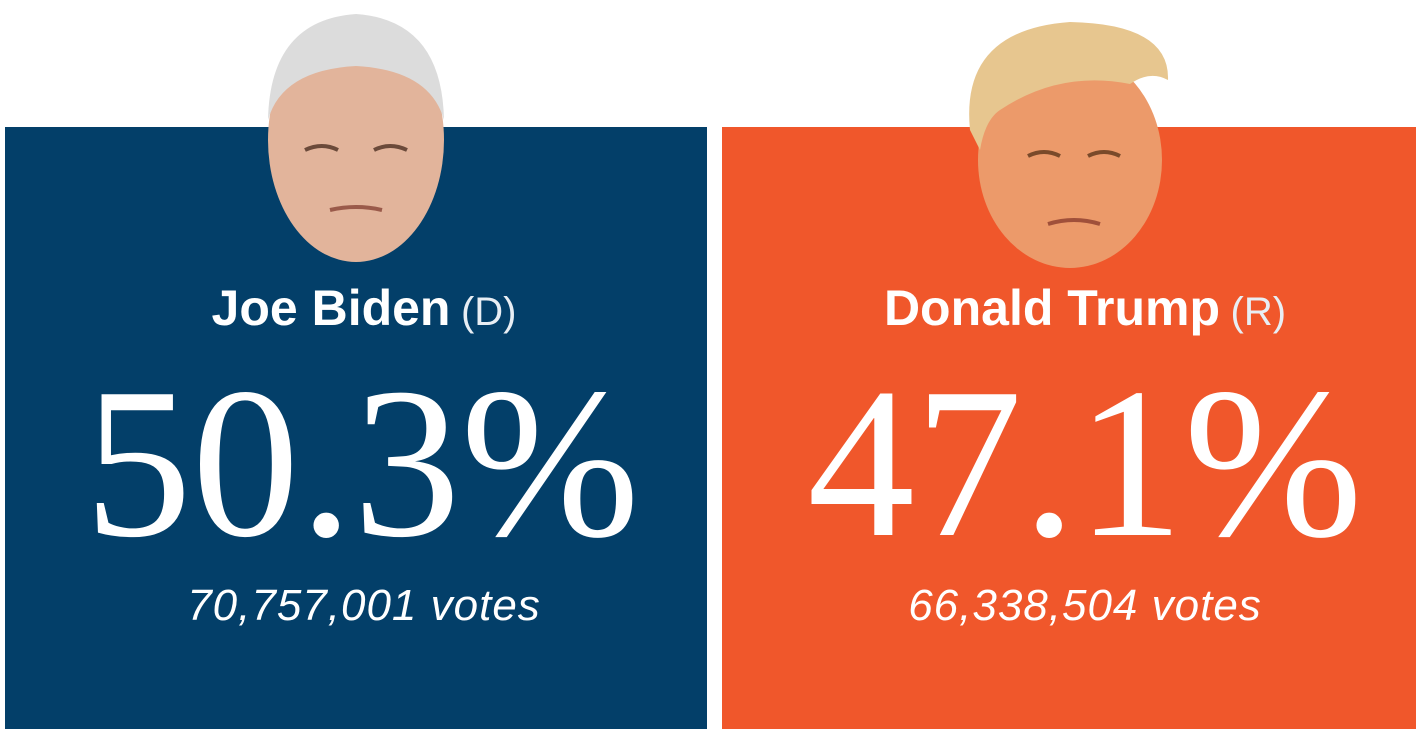 The width and height of the screenshot is (1416, 729). I want to click on vote-count: 70,757,001 votes, so click(364, 605).